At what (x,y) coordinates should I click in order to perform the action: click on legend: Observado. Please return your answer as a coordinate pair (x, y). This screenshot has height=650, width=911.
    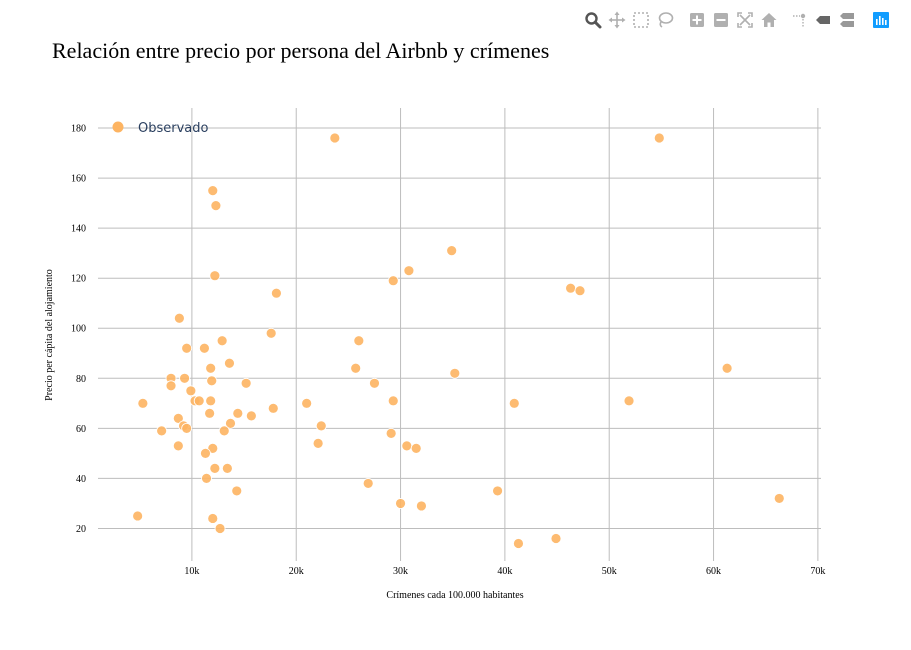
    Looking at the image, I should click on (160, 128).